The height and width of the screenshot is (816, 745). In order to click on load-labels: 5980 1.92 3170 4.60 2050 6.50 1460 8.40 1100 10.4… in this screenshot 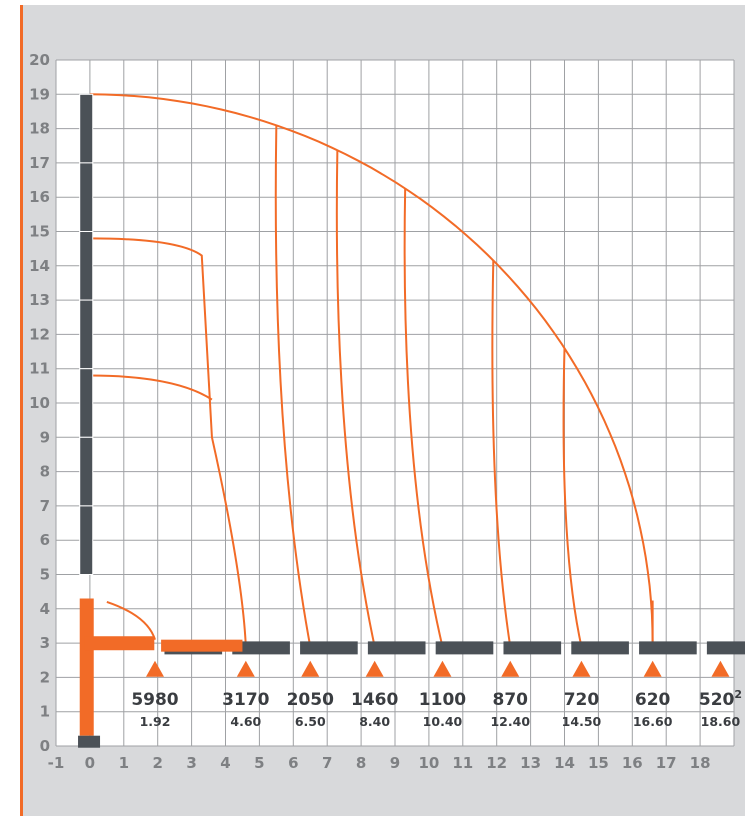, I will do `click(436, 708)`.